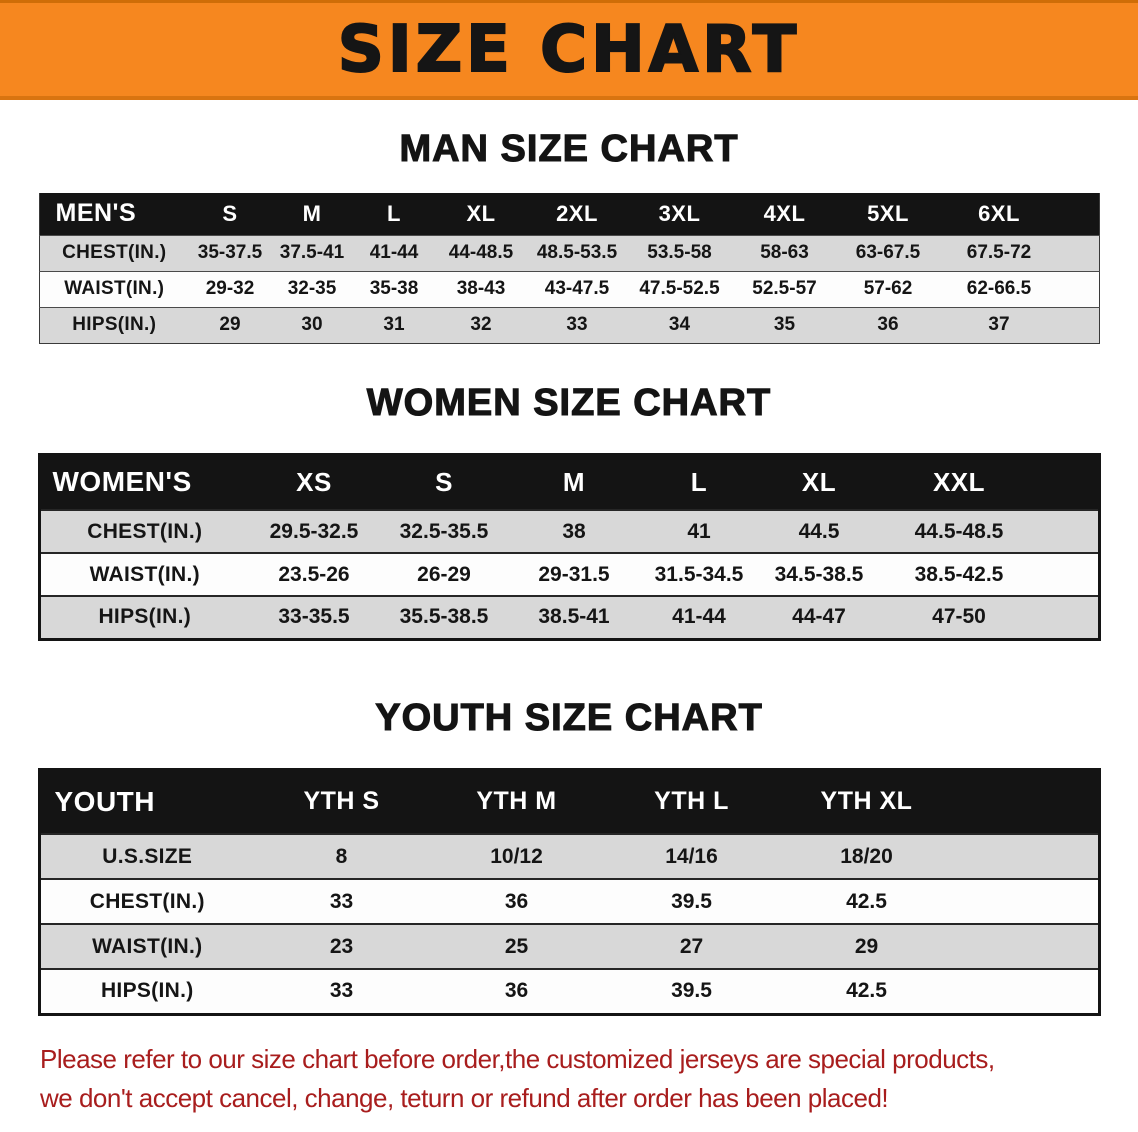 Image resolution: width=1138 pixels, height=1132 pixels. What do you see at coordinates (888, 252) in the screenshot?
I see `size-cell: 63-67.5` at bounding box center [888, 252].